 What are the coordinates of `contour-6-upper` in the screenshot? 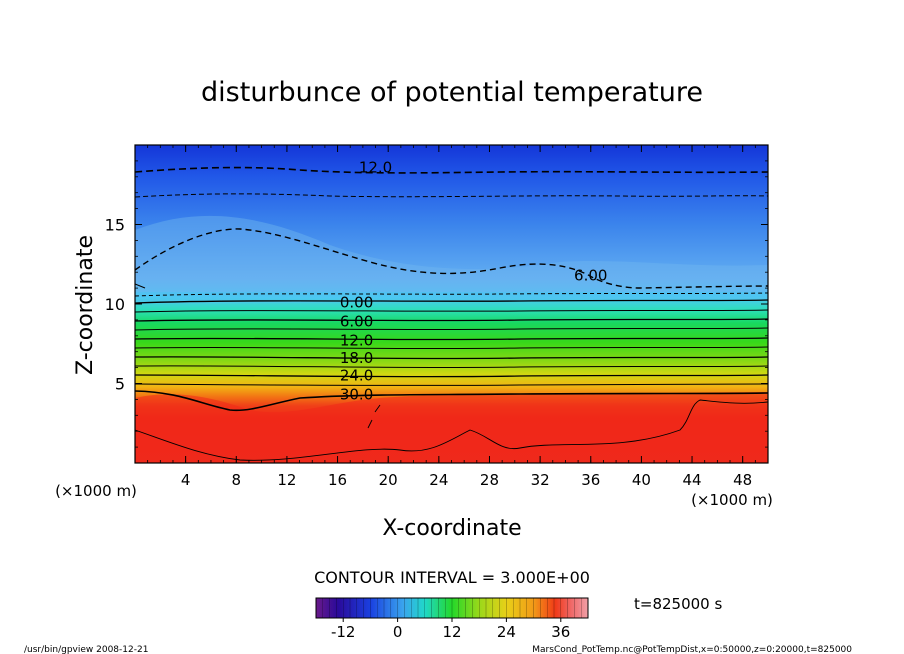 It's located at (451, 258).